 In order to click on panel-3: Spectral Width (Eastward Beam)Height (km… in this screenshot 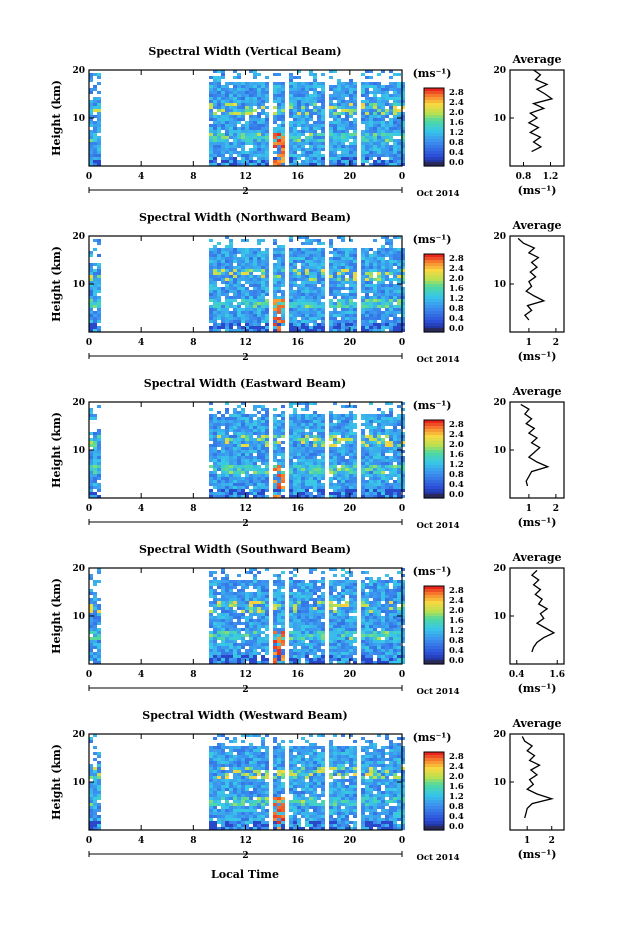, I will do `click(307, 454)`.